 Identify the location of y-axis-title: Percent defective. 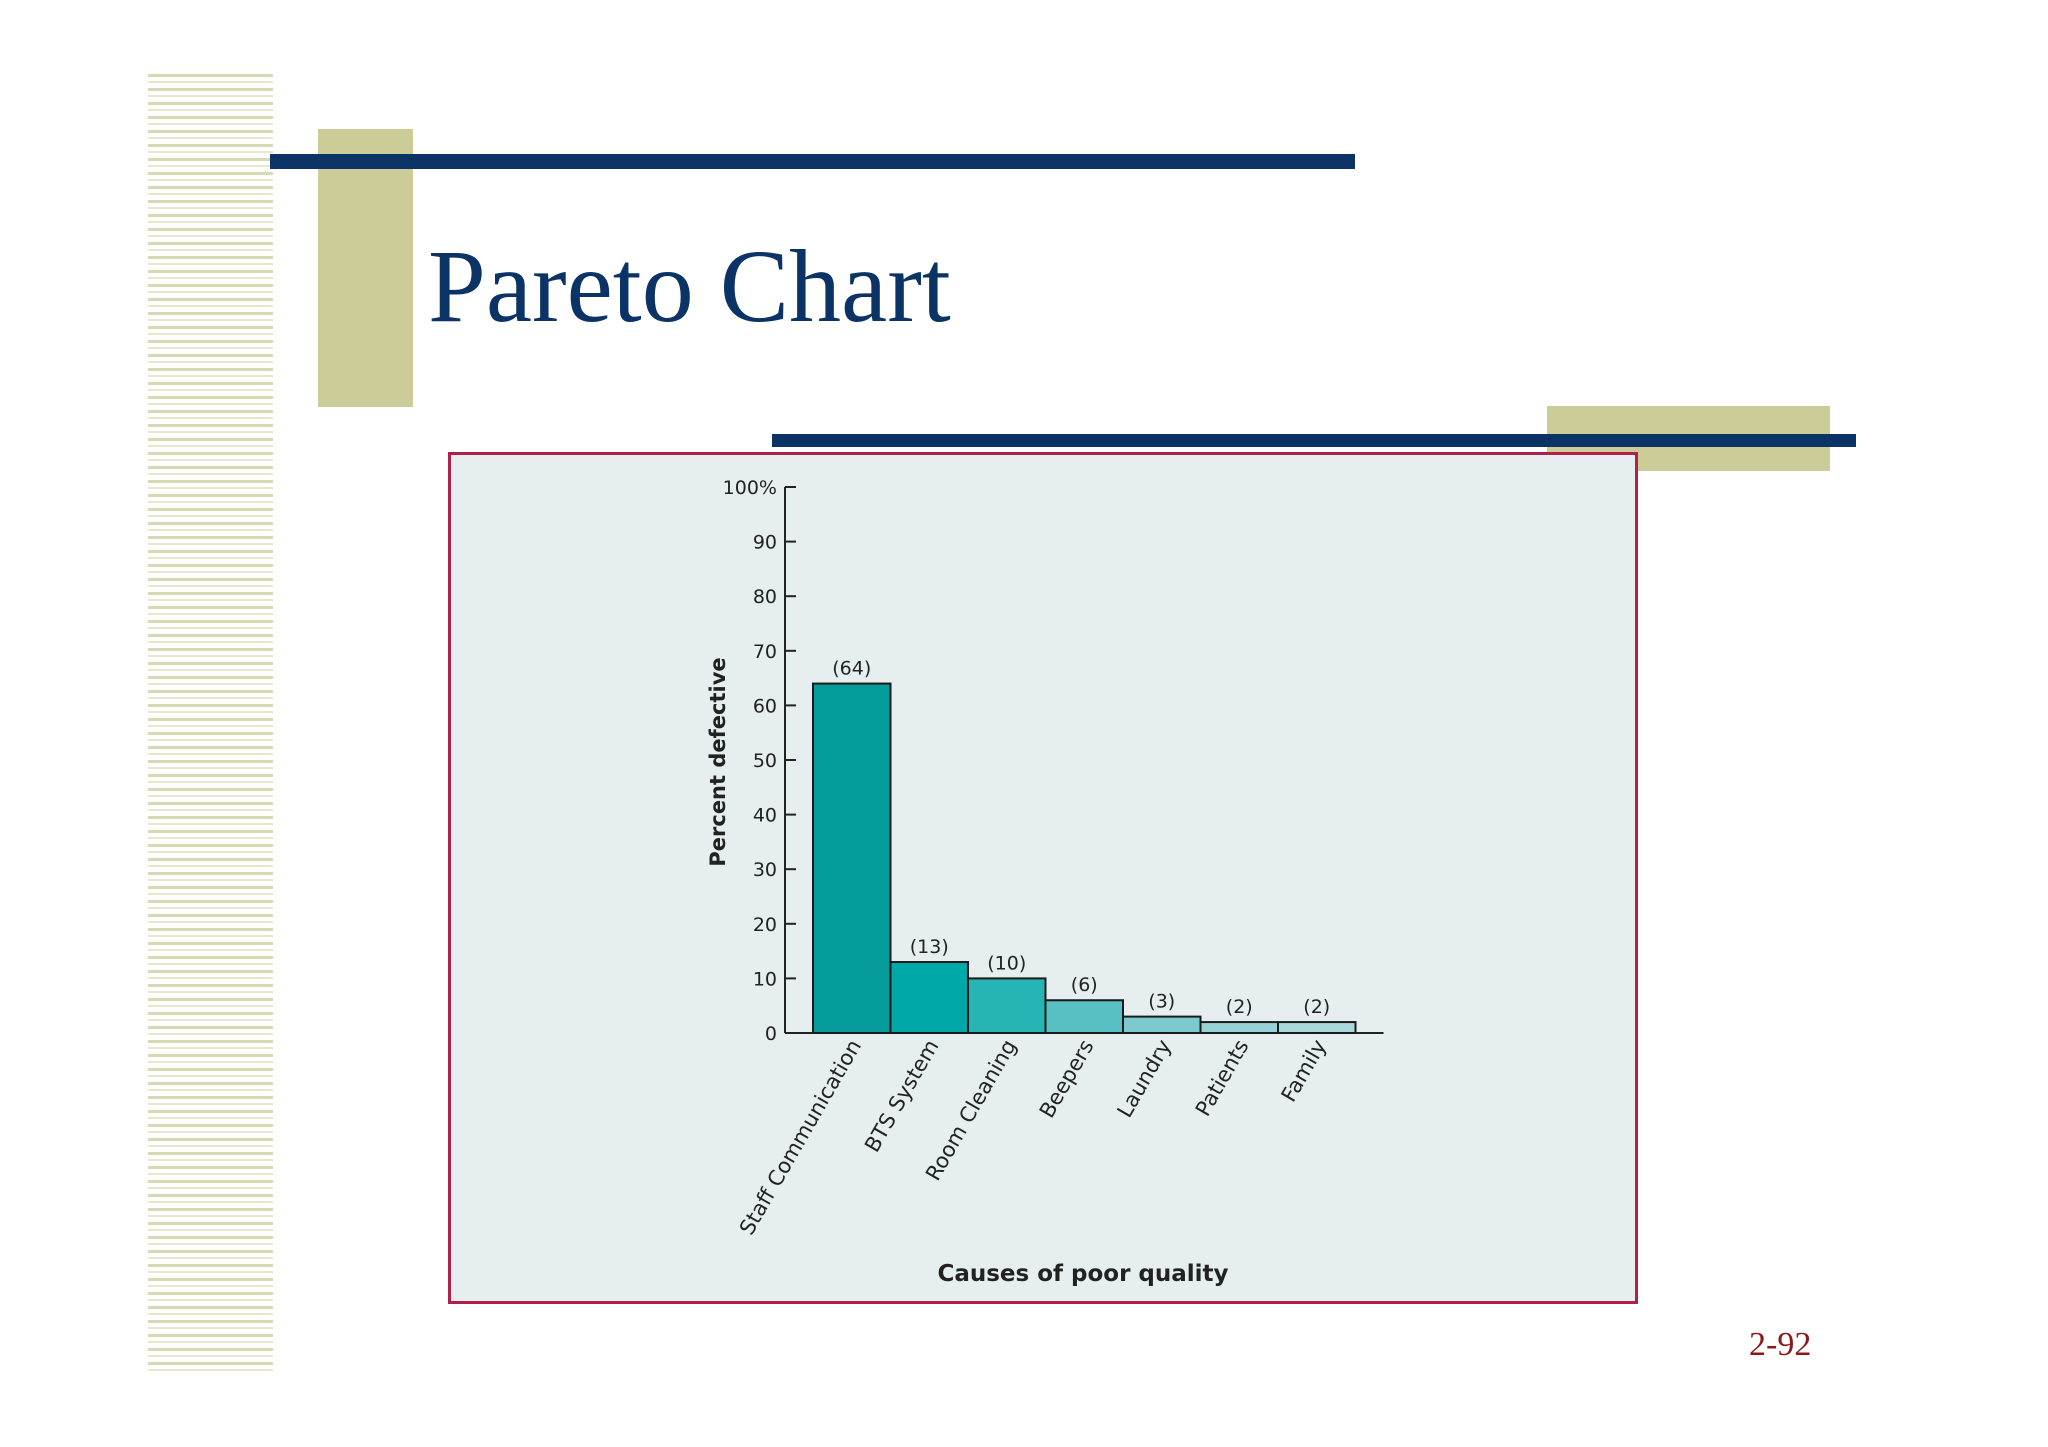
(718, 761).